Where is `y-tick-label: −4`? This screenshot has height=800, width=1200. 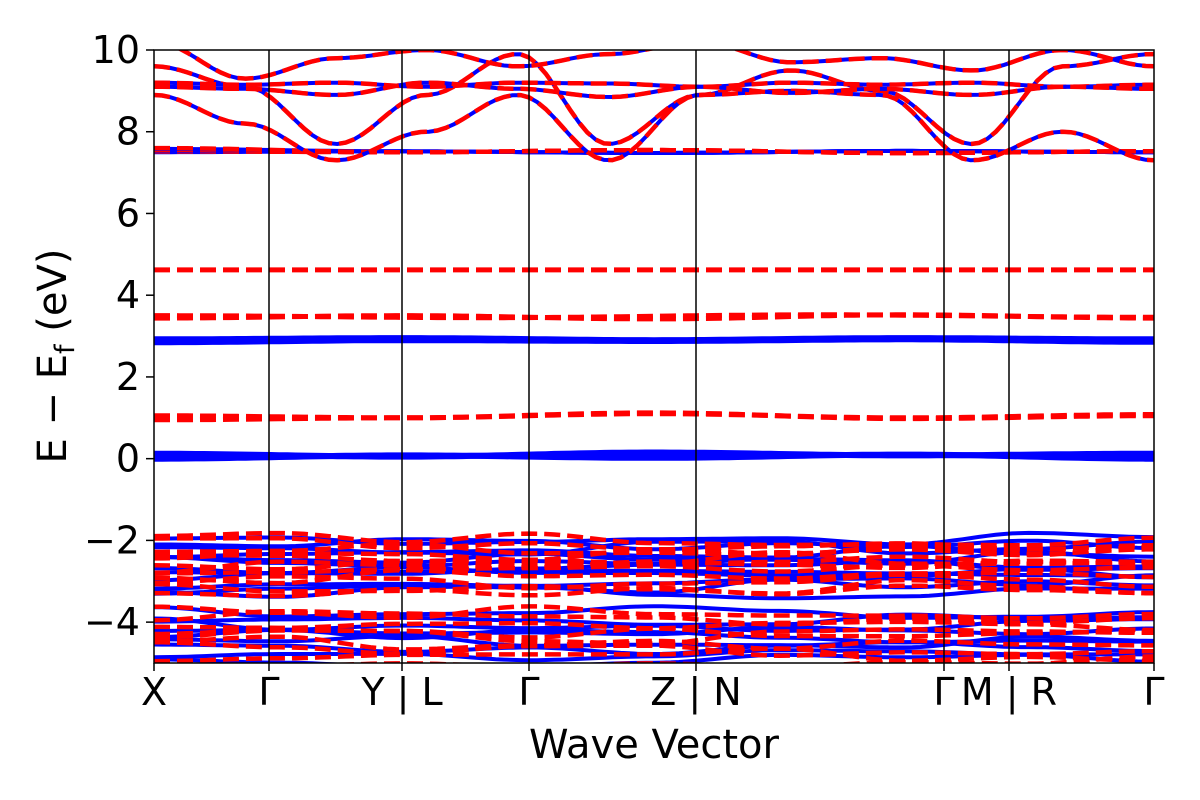 y-tick-label: −4 is located at coordinates (112, 622).